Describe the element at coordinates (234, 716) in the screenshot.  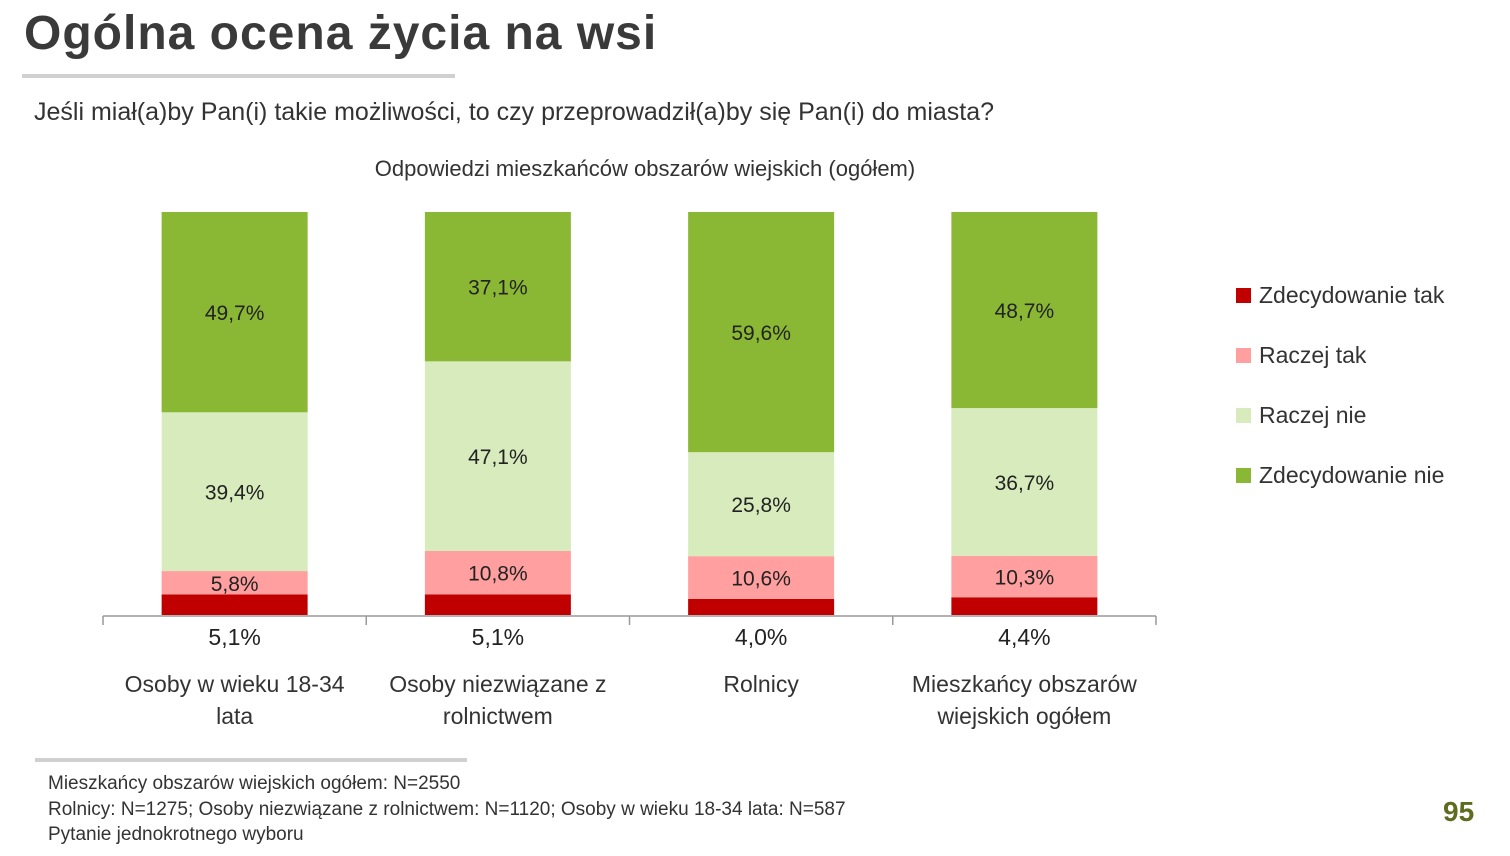
I see `category-label: lata` at that location.